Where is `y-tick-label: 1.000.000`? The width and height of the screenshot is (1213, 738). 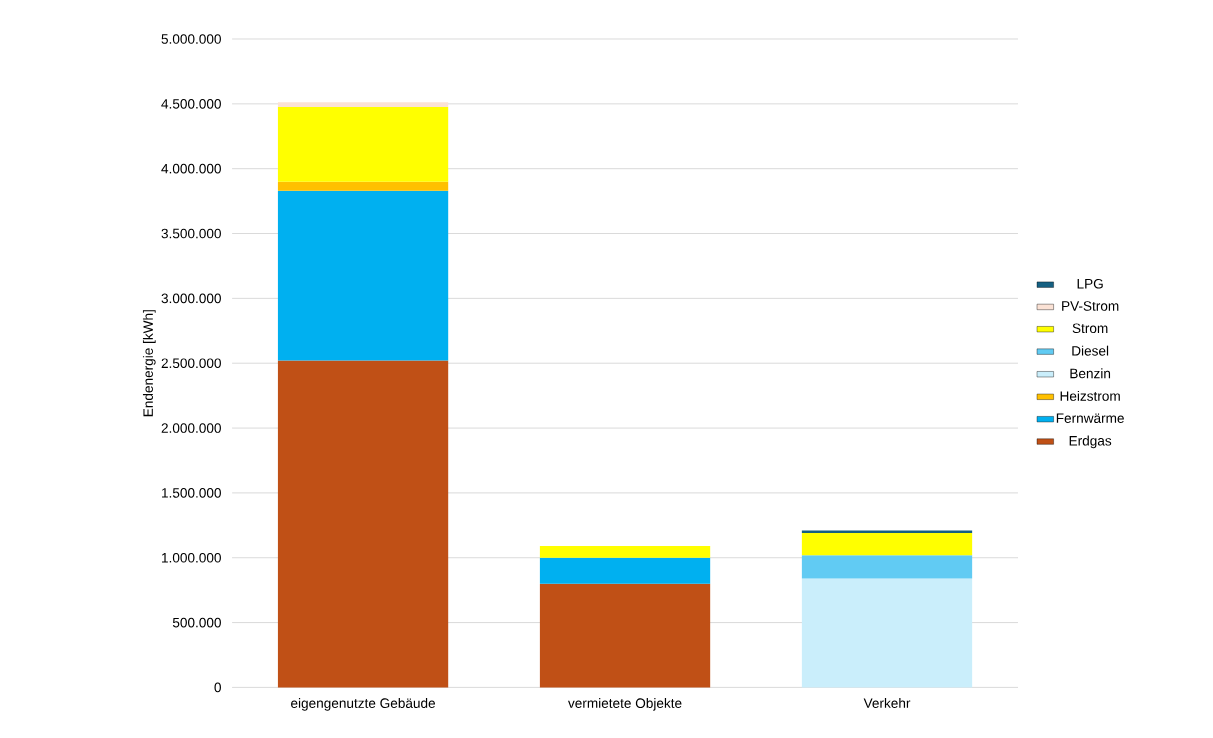 y-tick-label: 1.000.000 is located at coordinates (191, 557).